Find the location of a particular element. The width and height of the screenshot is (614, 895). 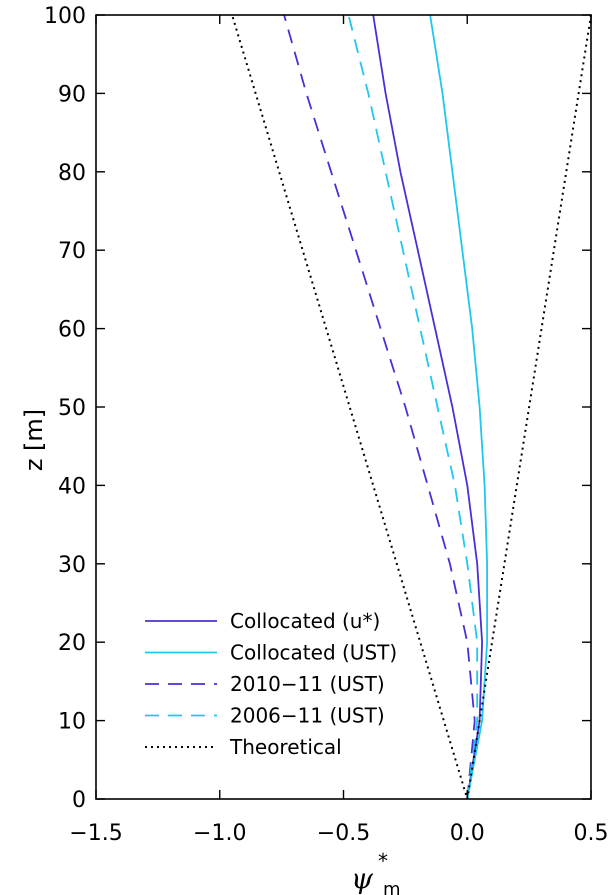

y-tick-label: 50 is located at coordinates (72, 408).